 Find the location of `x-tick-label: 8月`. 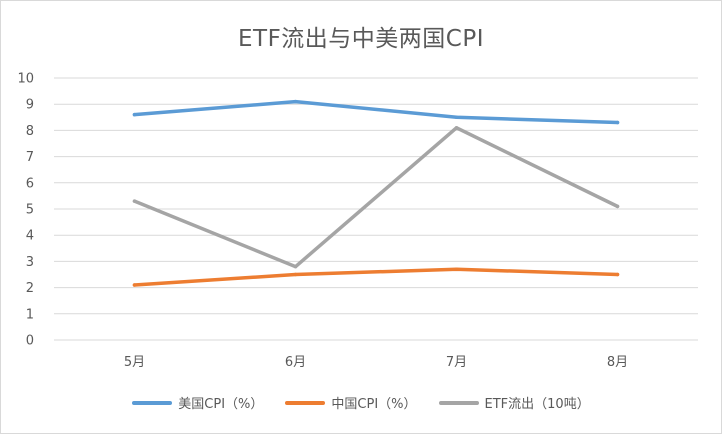

x-tick-label: 8月 is located at coordinates (617, 362).